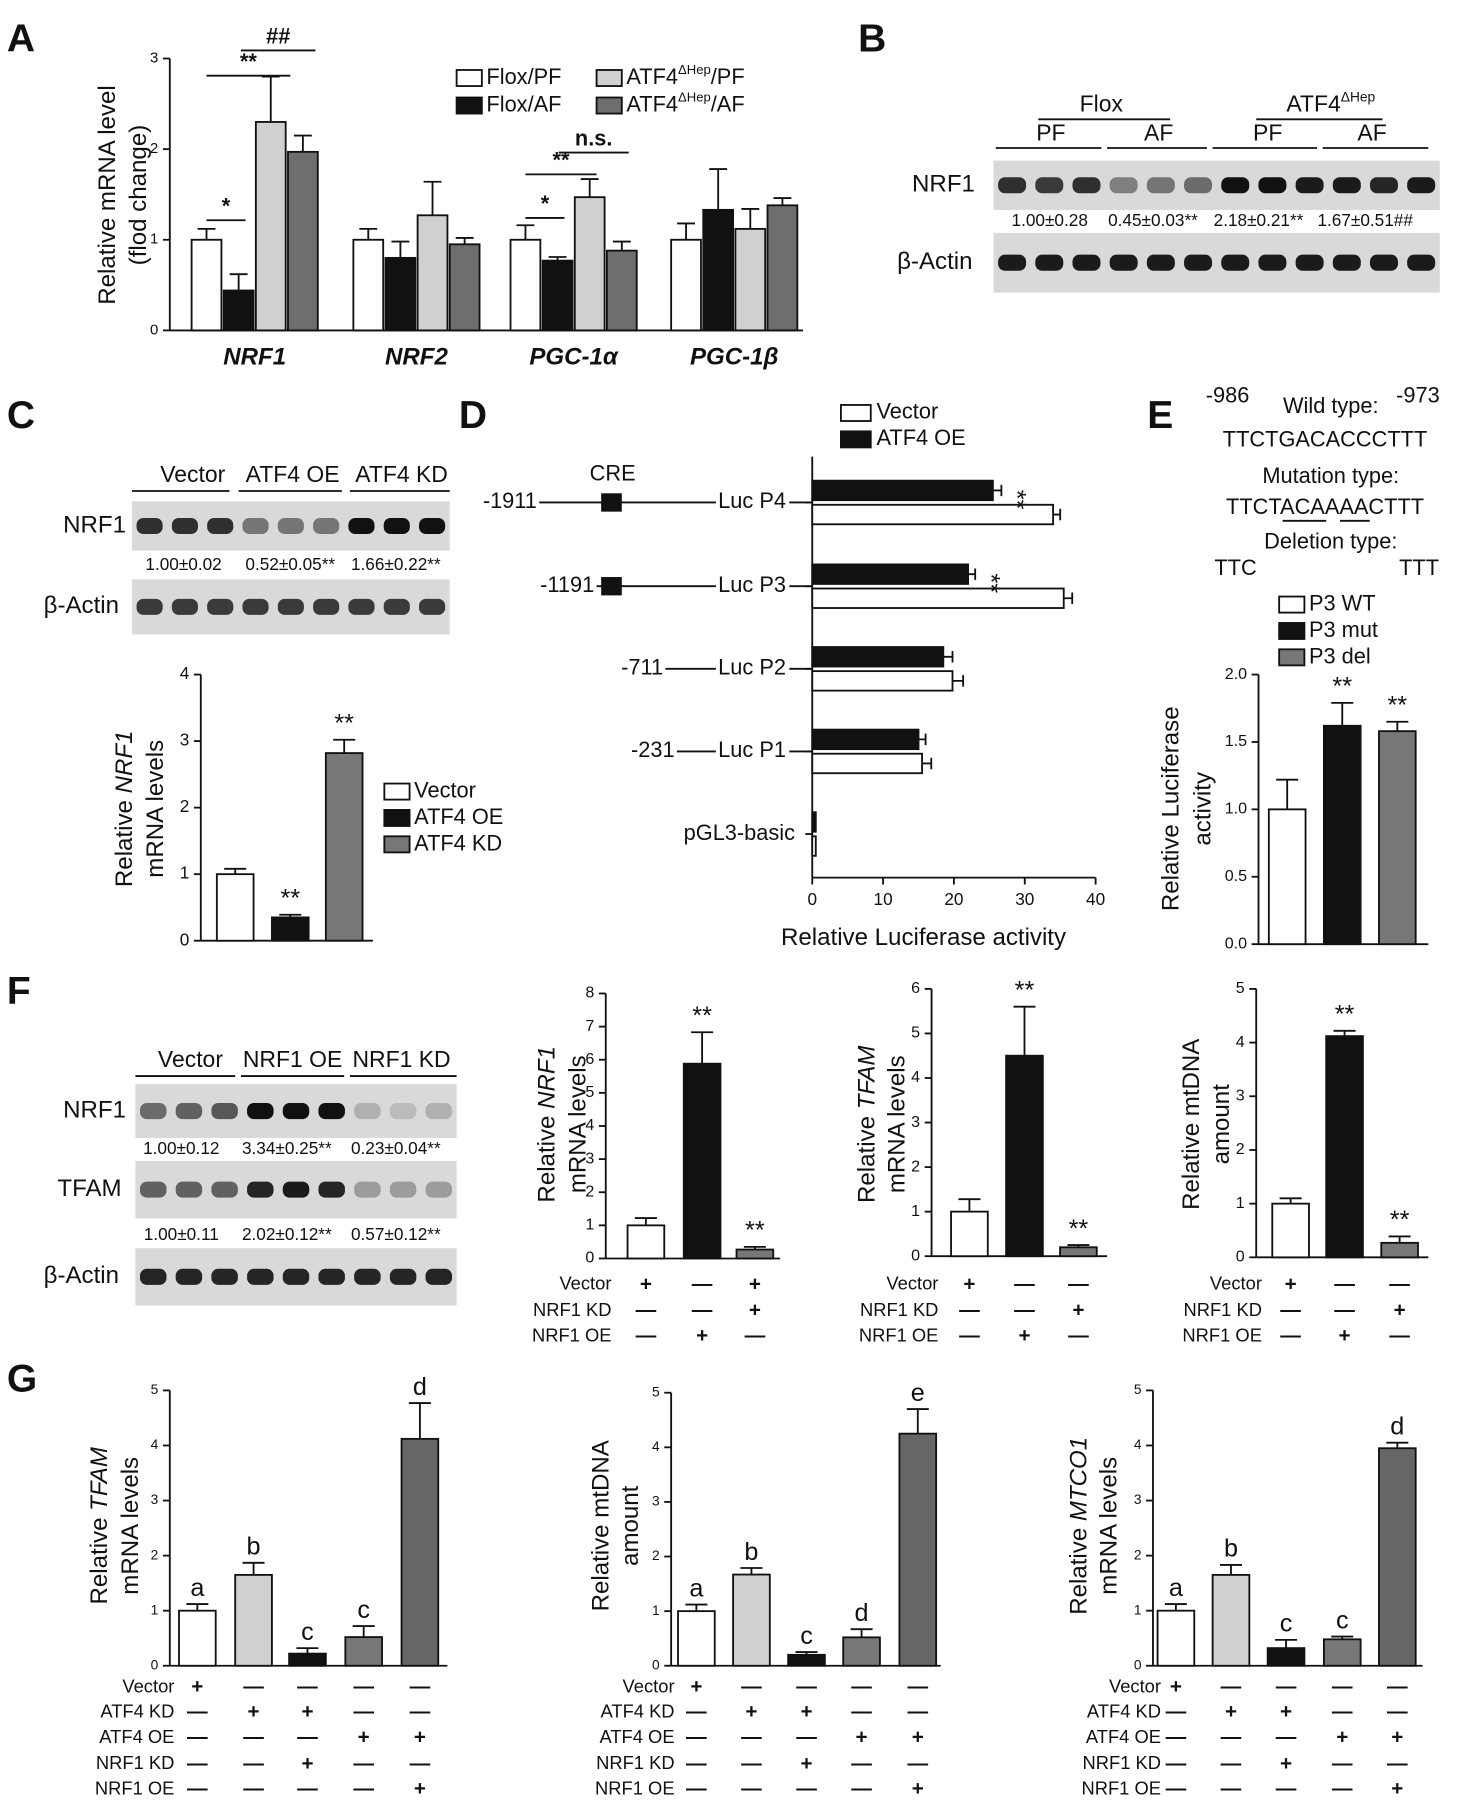 Image resolution: width=1457 pixels, height=1808 pixels. I want to click on y-tick-label: 4, so click(656, 1446).